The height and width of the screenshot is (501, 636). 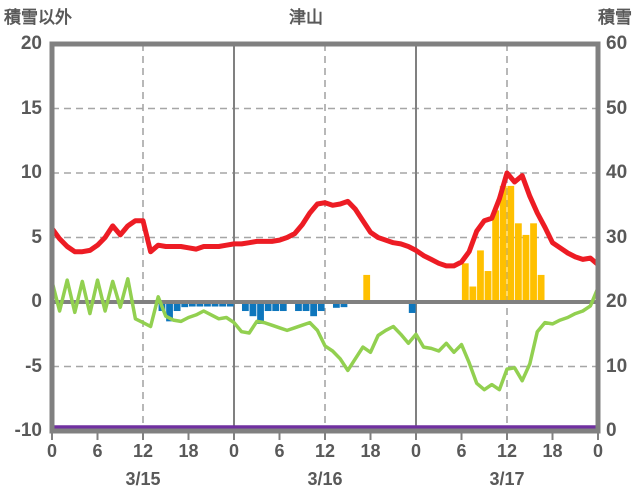 What do you see at coordinates (28, 430) in the screenshot?
I see `left-axis-tick: -10` at bounding box center [28, 430].